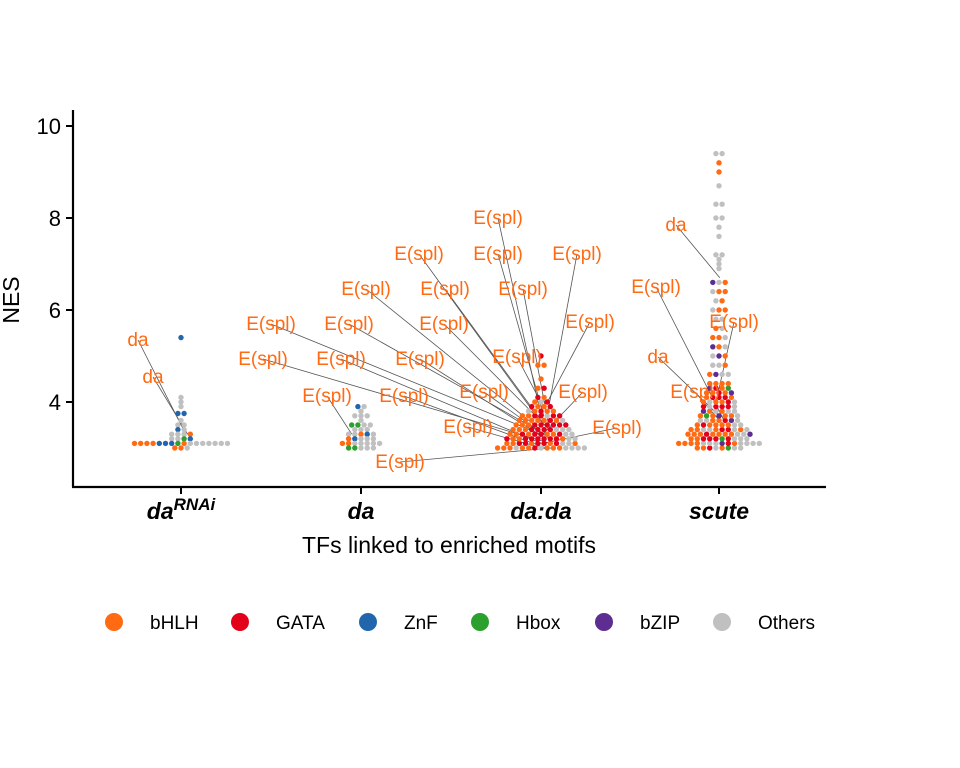  I want to click on x-category-label-dada: da:da, so click(541, 511).